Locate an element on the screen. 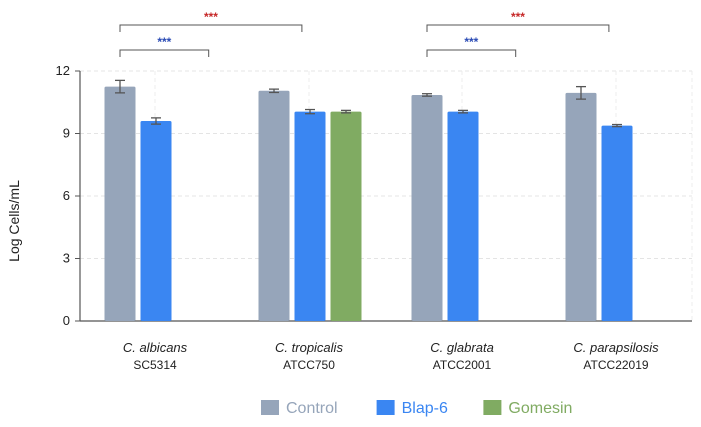 This screenshot has height=427, width=701. y-axis-label: Log Cells/mL is located at coordinates (14, 221).